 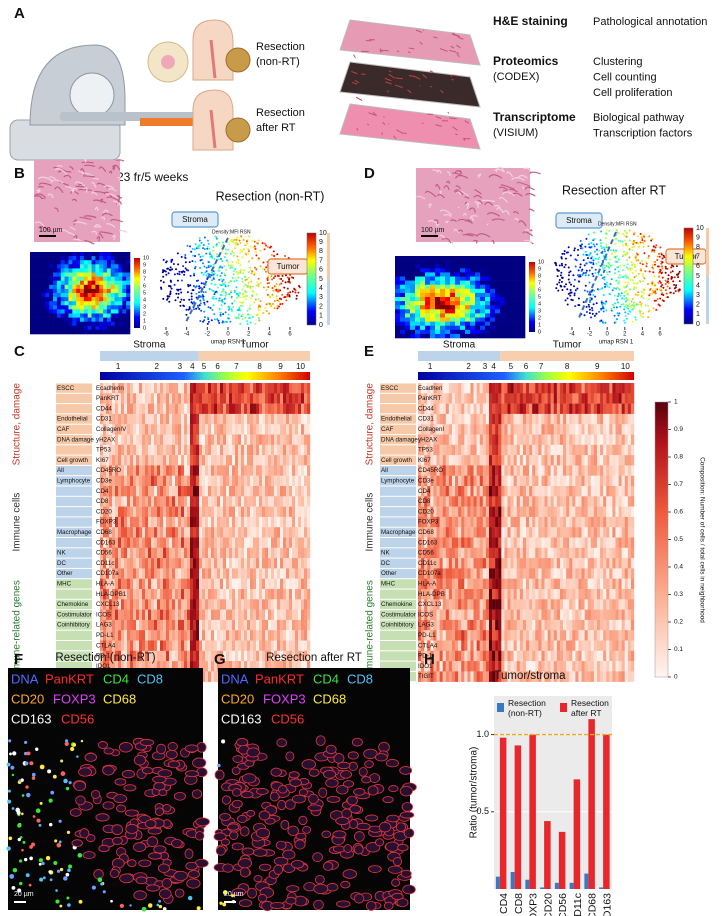 What do you see at coordinates (456, 231) in the screenshot?
I see `he-texture` at bounding box center [456, 231].